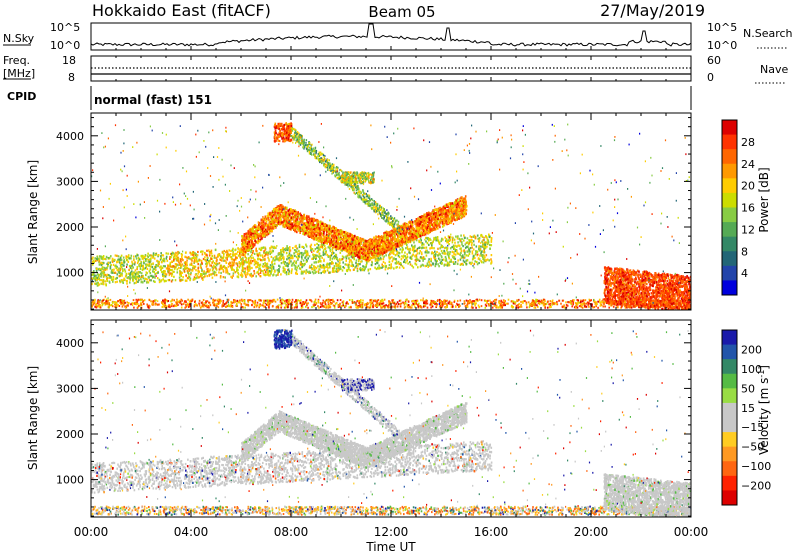 This screenshot has width=800, height=554. I want to click on freq-panel: Freq. [MHz] 18 8 60 0 Nave, so click(395, 69).